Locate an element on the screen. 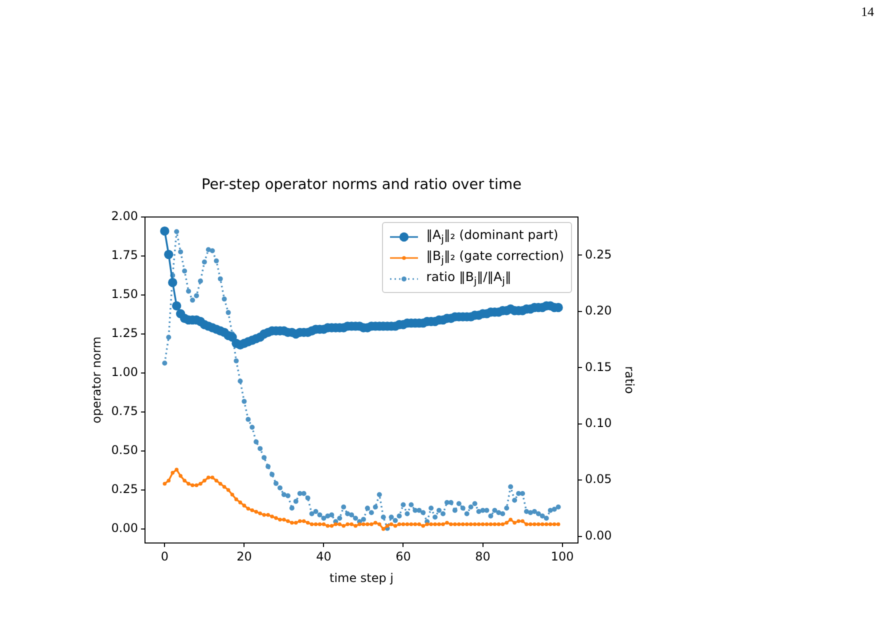 The width and height of the screenshot is (882, 621). text: 14 is located at coordinates (867, 12).